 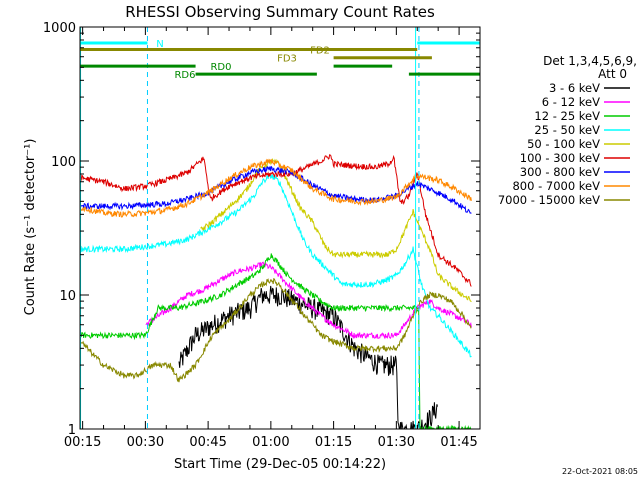 I want to click on y-tick-label: 1, so click(x=72, y=430).